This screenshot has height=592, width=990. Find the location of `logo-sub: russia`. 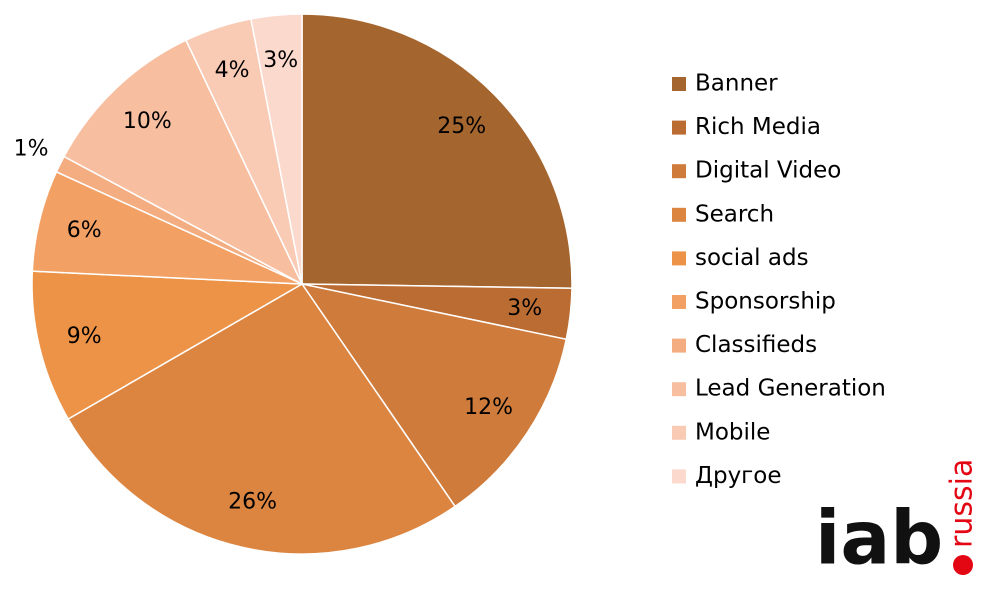

logo-sub: russia is located at coordinates (962, 503).